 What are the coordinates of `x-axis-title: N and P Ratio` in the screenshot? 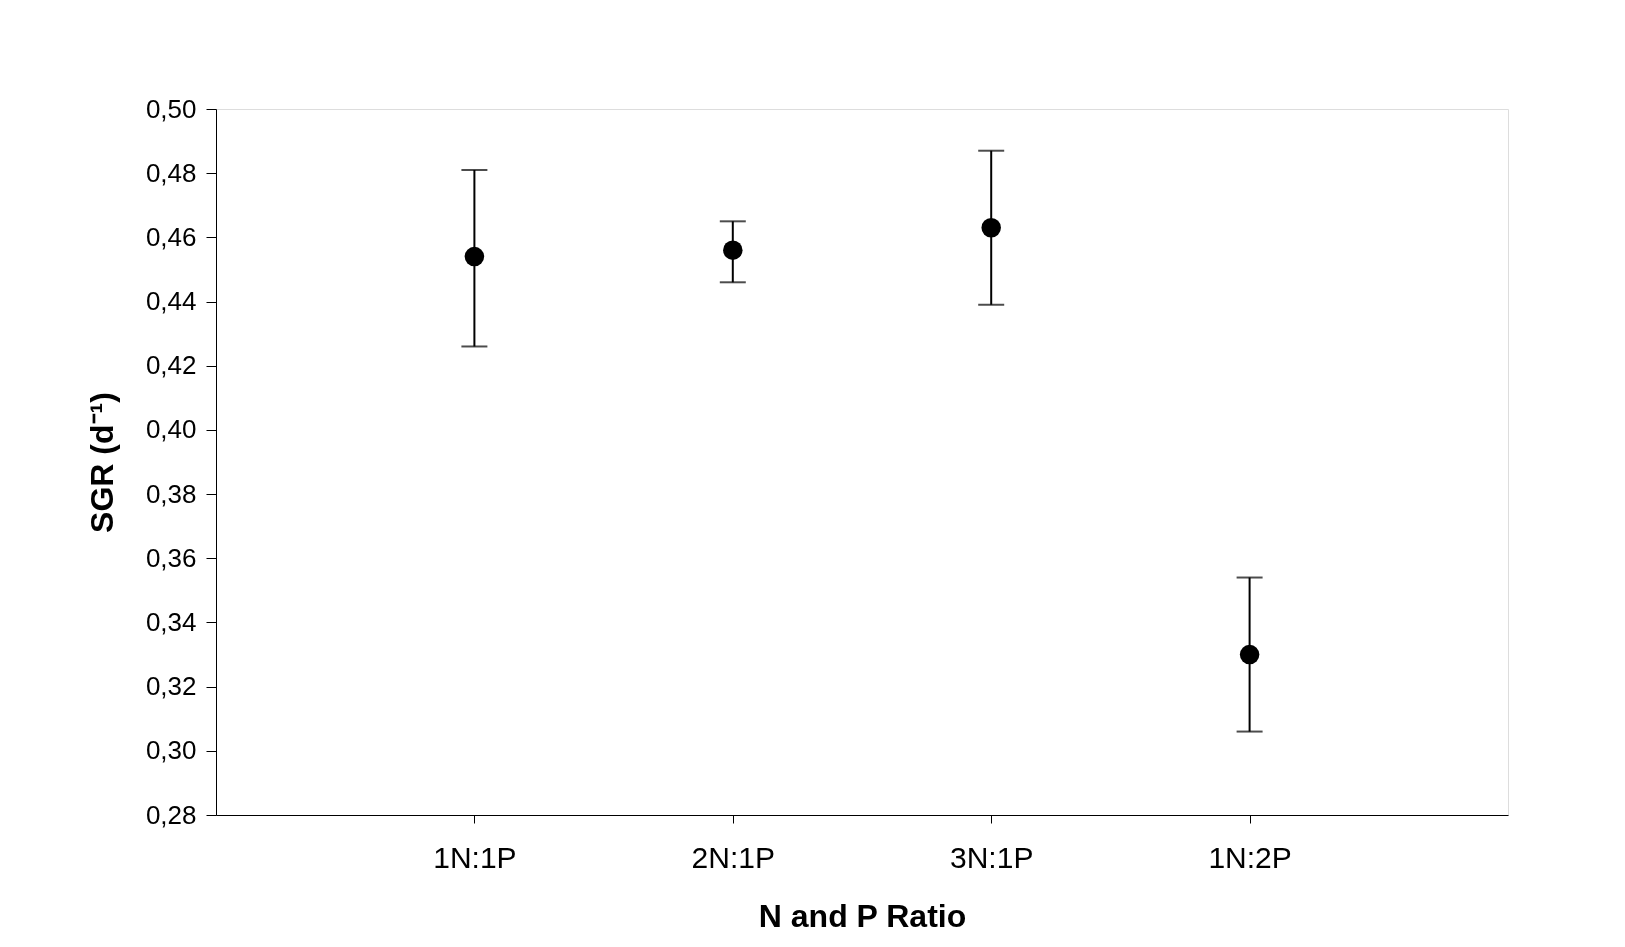 It's located at (862, 915).